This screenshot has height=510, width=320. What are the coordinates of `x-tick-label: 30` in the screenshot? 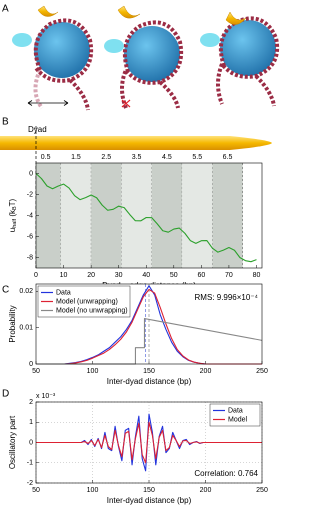 It's located at (119, 275).